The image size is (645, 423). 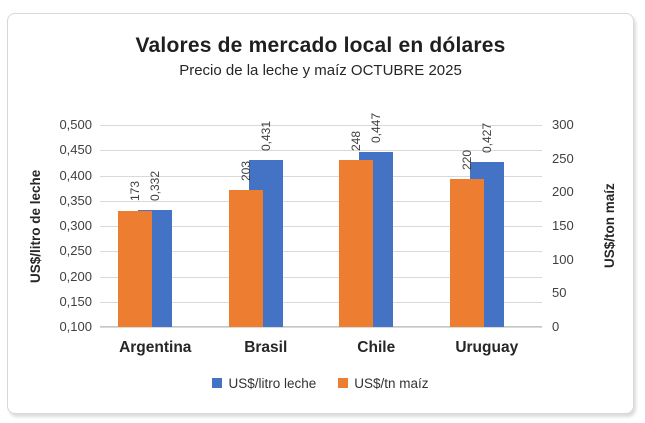 I want to click on legend-item: US$/tn maíz, so click(x=383, y=383).